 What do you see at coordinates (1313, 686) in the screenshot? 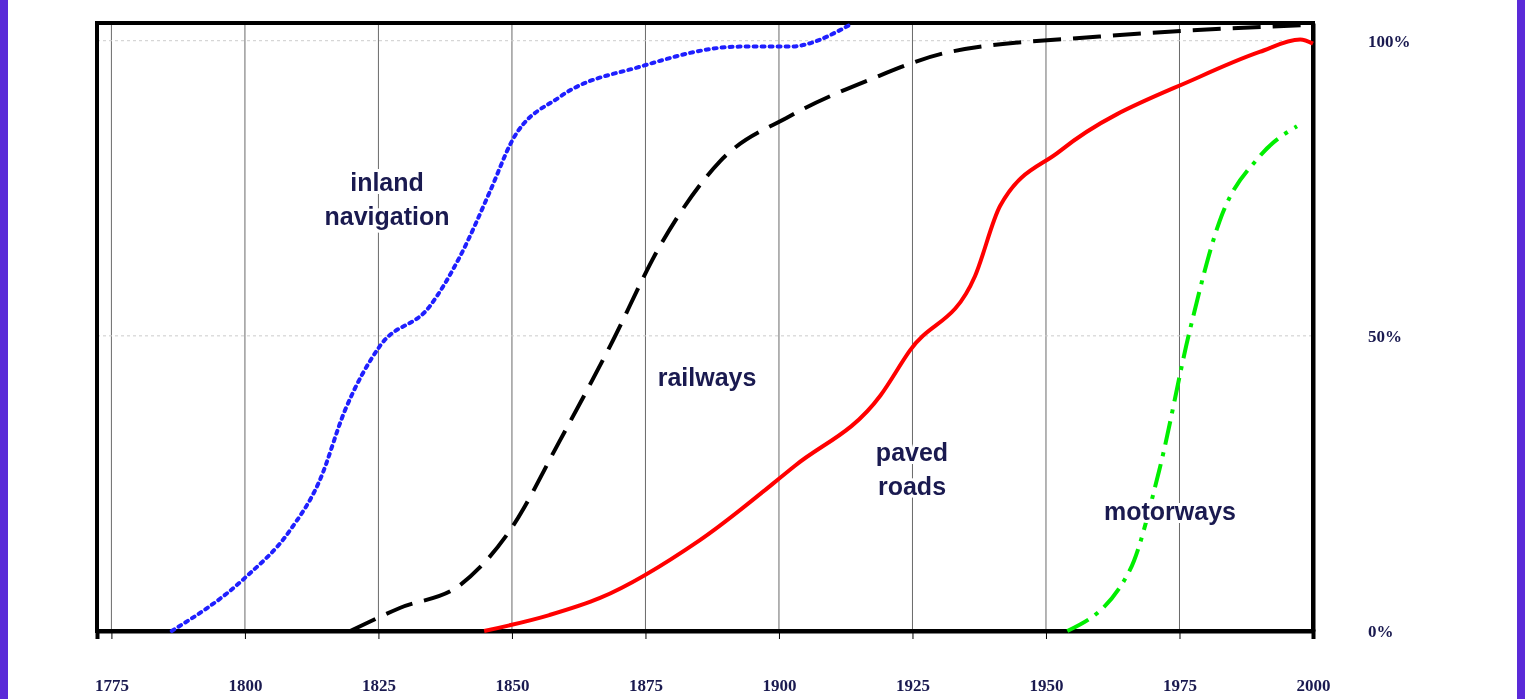
I see `x-tick-label: 2000` at bounding box center [1313, 686].